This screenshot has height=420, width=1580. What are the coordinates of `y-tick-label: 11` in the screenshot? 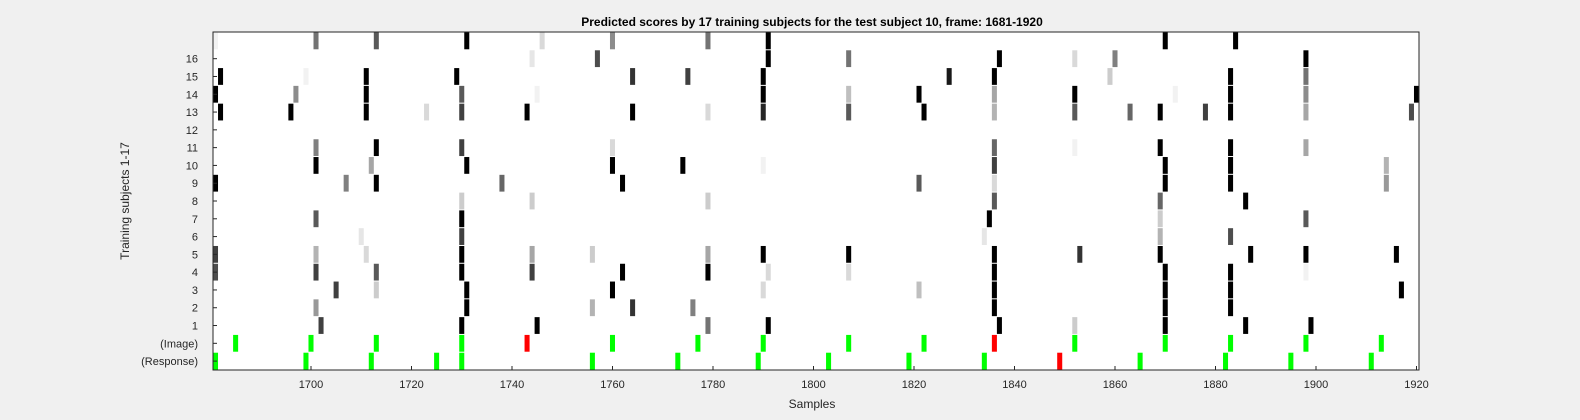 It's located at (192, 149).